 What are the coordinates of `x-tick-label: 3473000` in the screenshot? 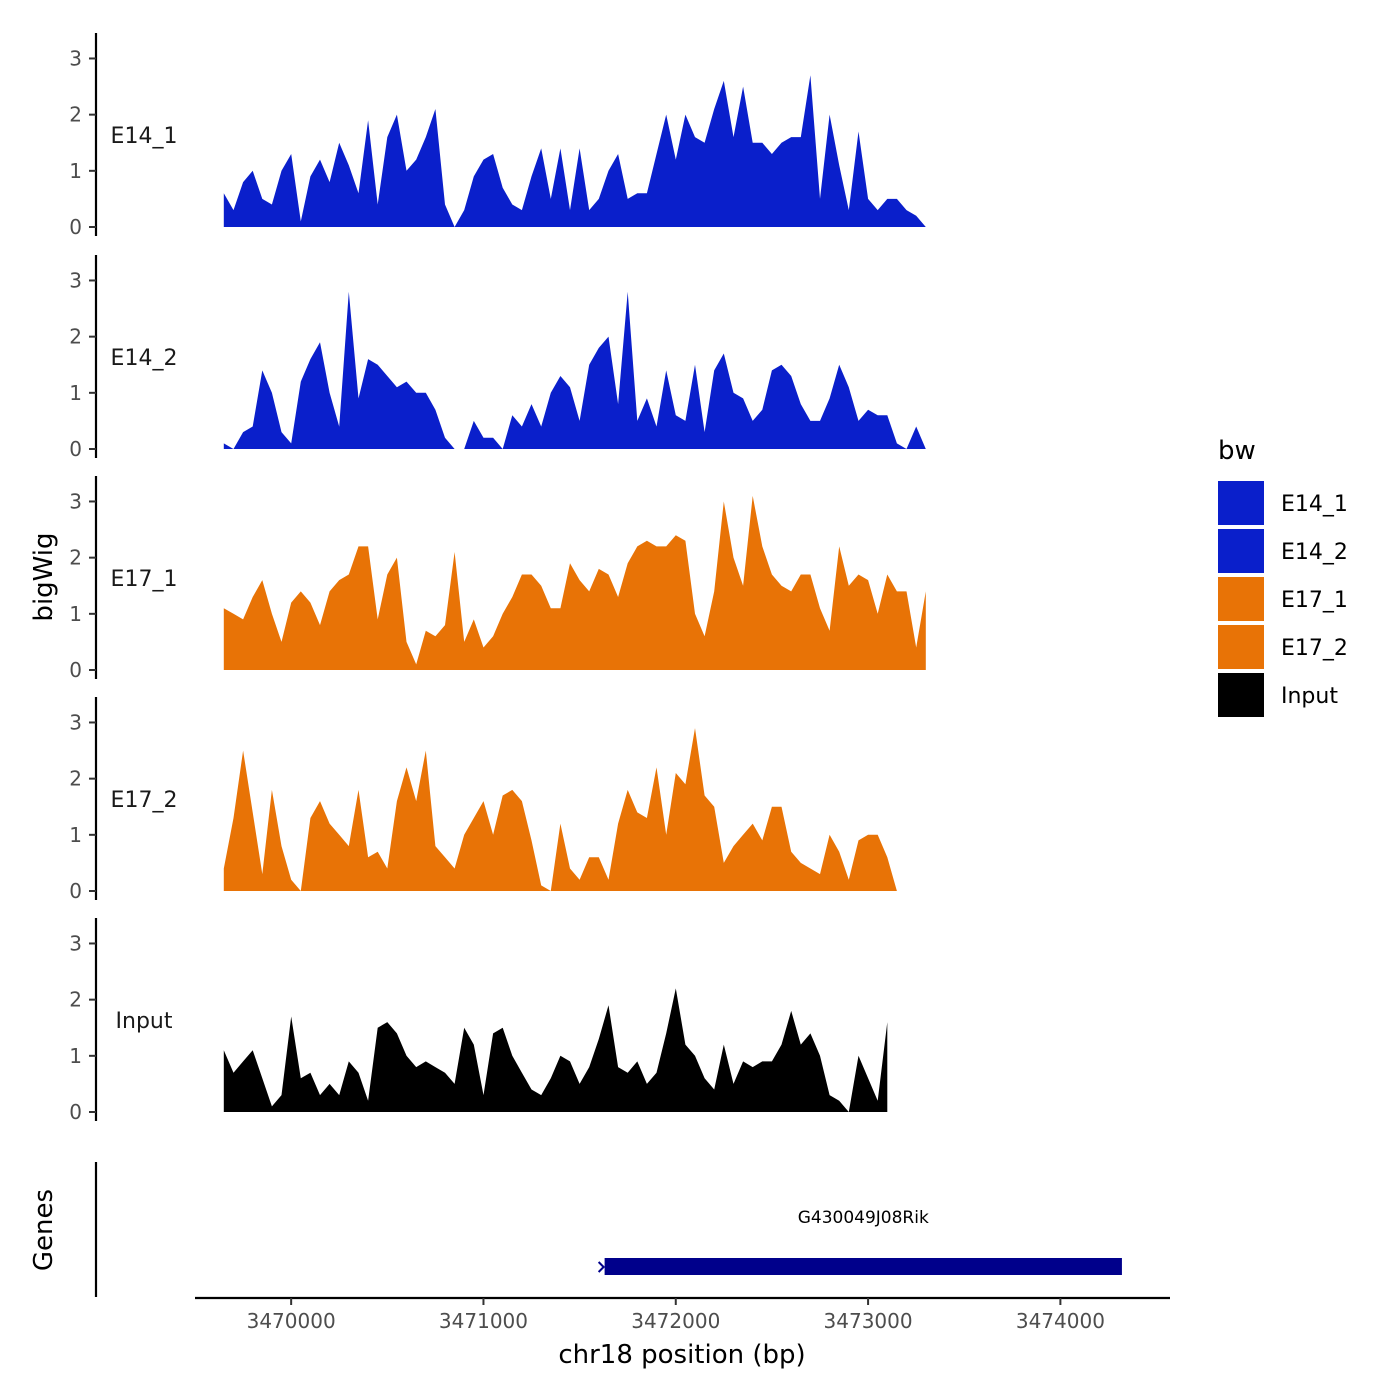 It's located at (868, 1321).